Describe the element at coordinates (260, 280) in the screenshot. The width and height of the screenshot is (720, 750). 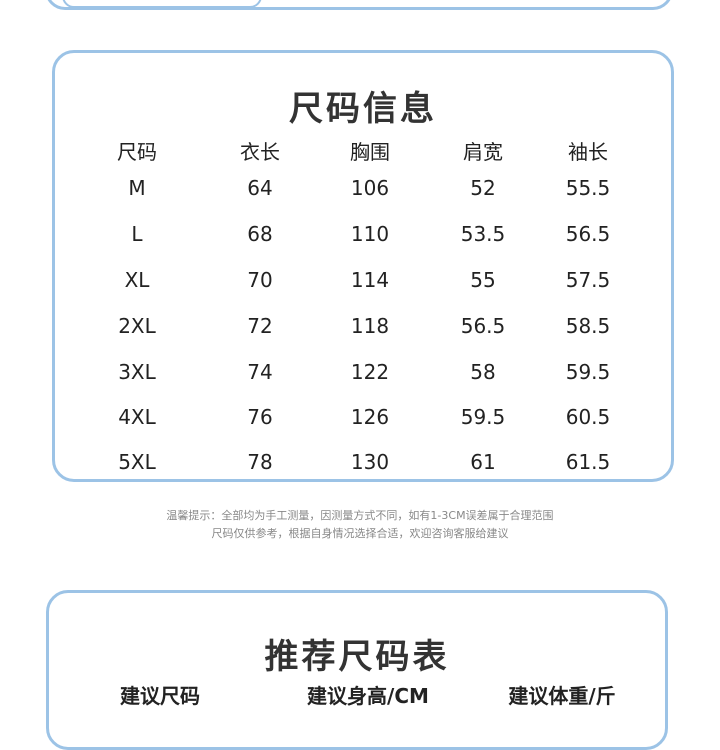
I see `cell-length: 70` at that location.